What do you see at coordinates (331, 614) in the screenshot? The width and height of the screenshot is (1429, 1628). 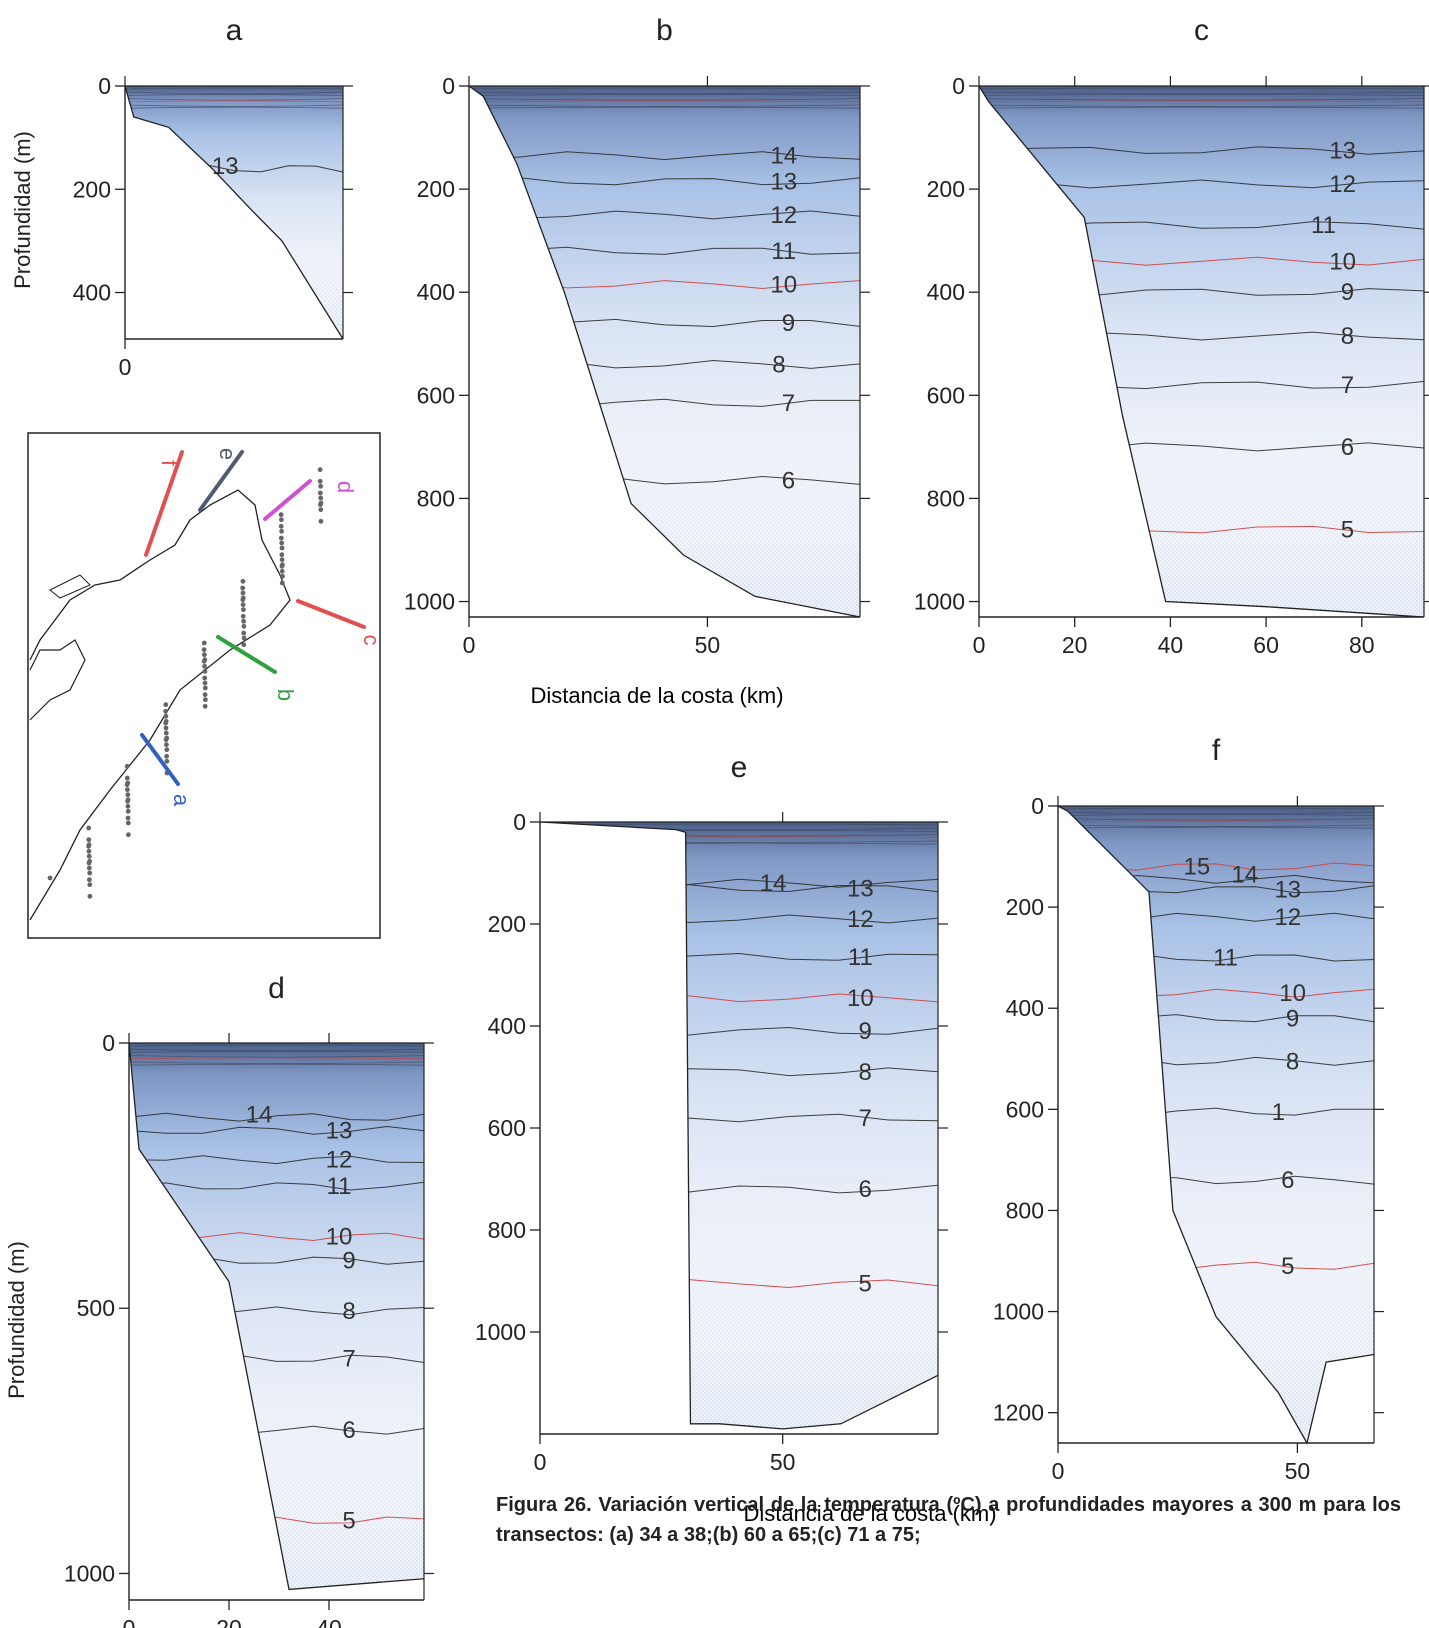 I see `transect-line-c` at bounding box center [331, 614].